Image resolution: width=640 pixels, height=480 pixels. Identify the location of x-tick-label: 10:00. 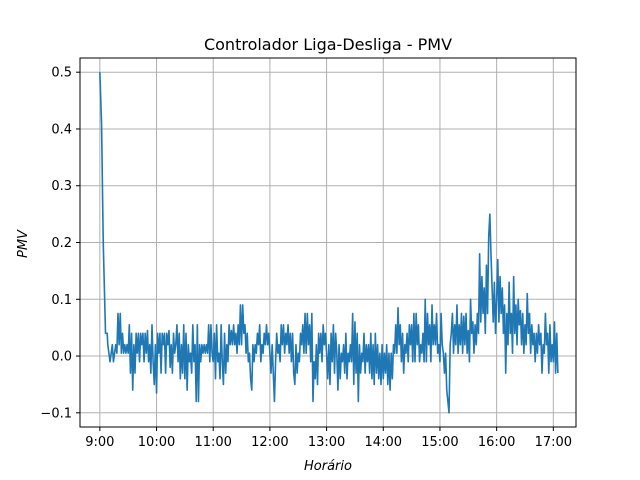
(156, 442).